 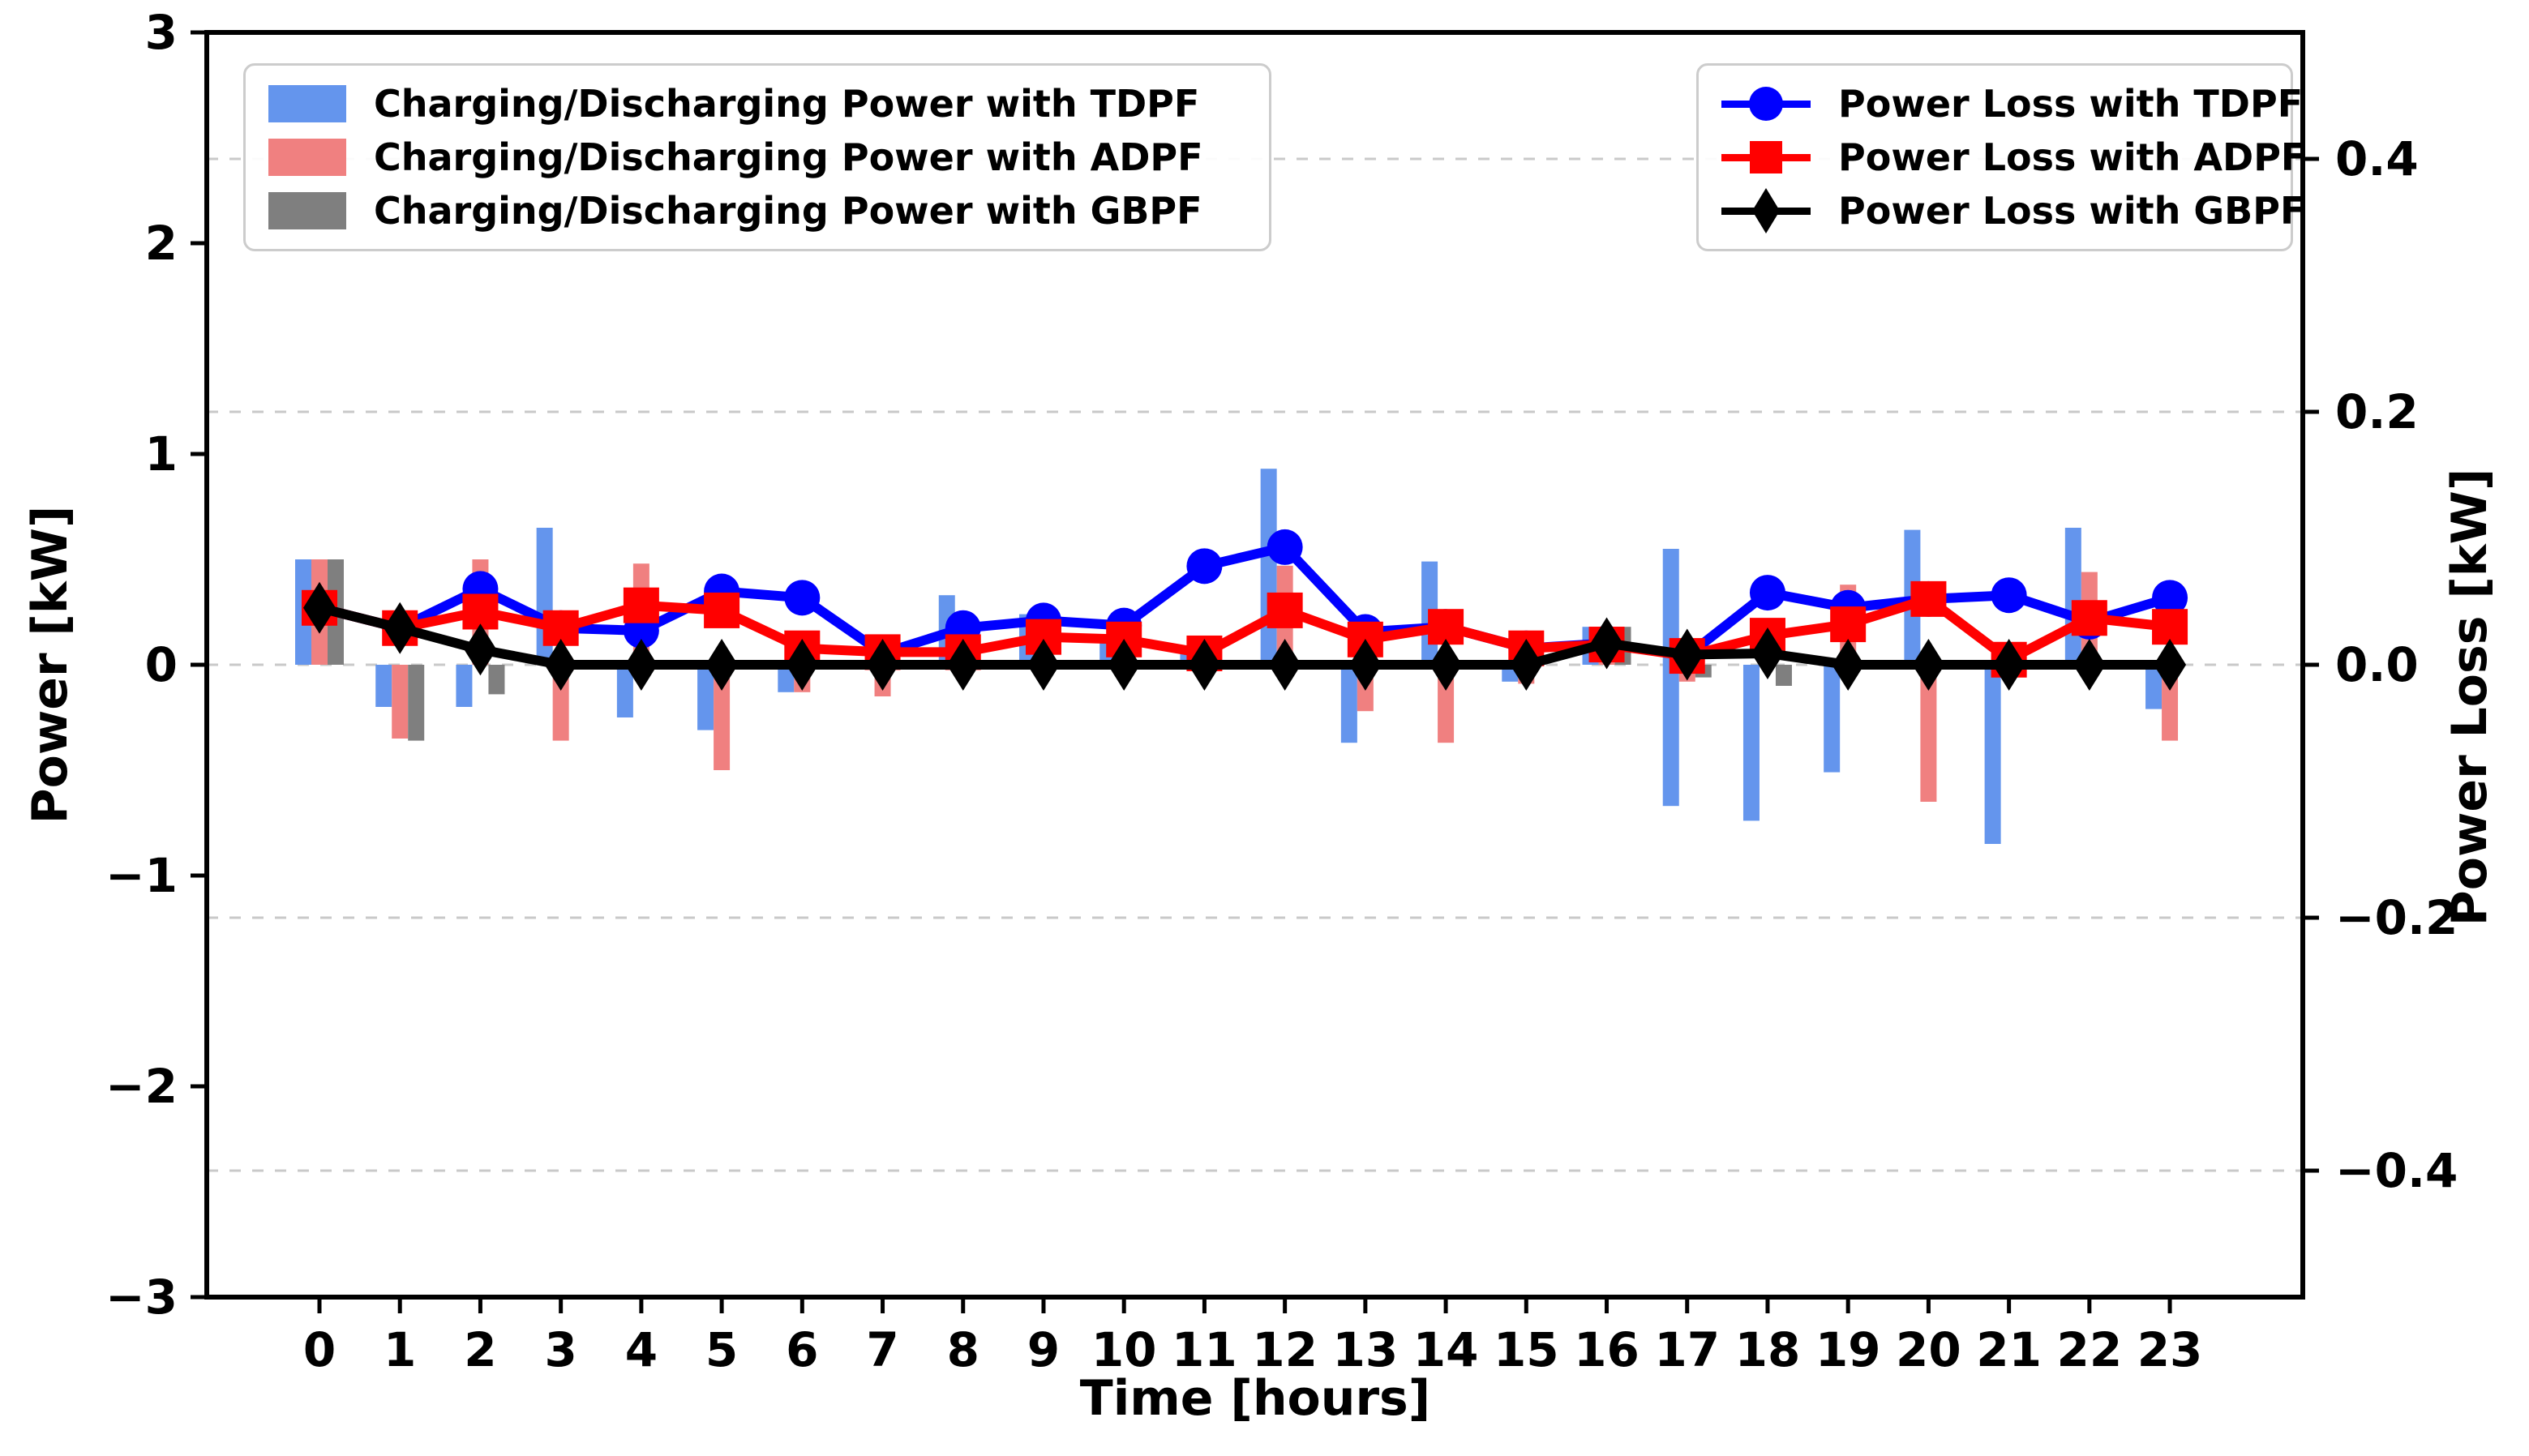 What do you see at coordinates (2396, 1170) in the screenshot?
I see `right-y-tick-label: −0.4` at bounding box center [2396, 1170].